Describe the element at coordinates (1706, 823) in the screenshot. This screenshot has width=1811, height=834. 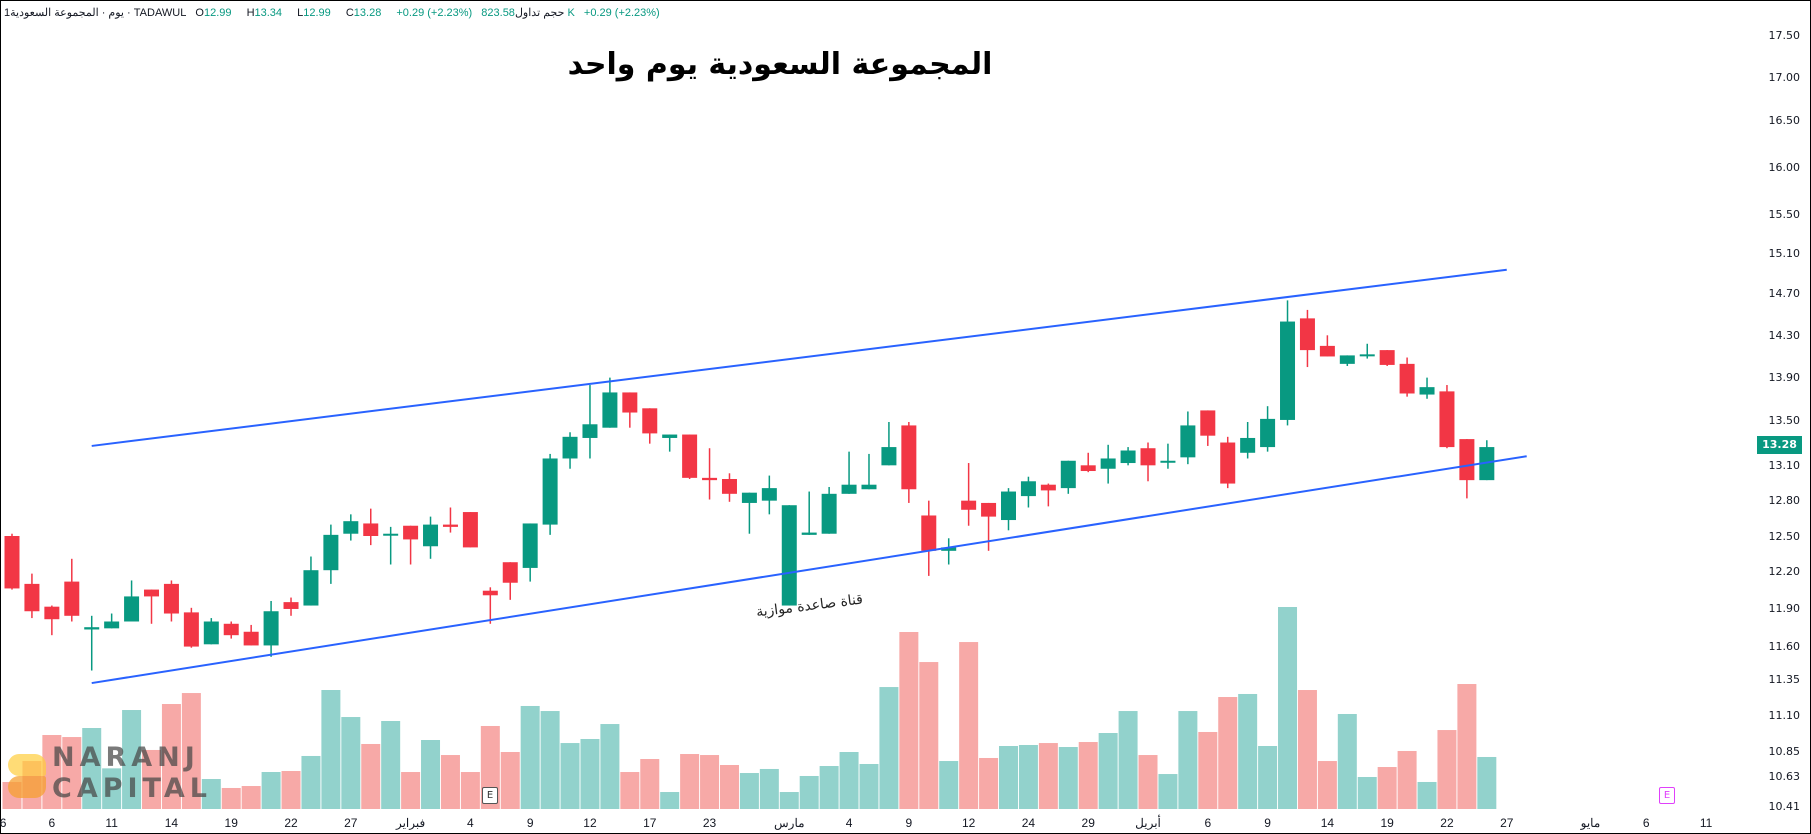
I see `time-tick-label: 11` at that location.